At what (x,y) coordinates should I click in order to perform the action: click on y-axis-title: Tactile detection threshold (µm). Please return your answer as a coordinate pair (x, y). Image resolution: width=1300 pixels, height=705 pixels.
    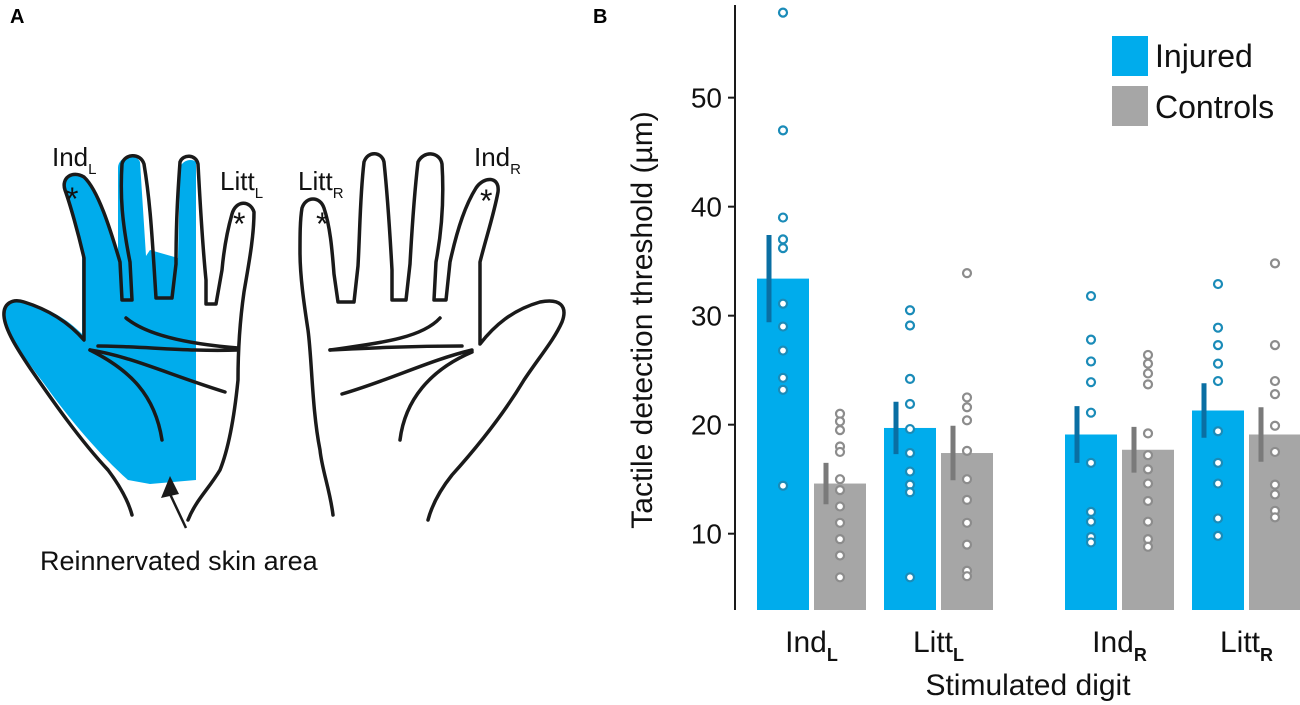
    Looking at the image, I should click on (642, 319).